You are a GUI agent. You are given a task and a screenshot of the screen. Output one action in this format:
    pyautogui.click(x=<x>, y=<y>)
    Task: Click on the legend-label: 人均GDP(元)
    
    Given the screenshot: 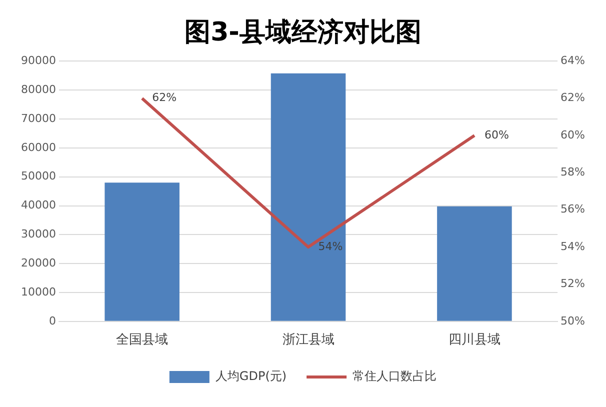 What is the action you would take?
    pyautogui.click(x=251, y=376)
    